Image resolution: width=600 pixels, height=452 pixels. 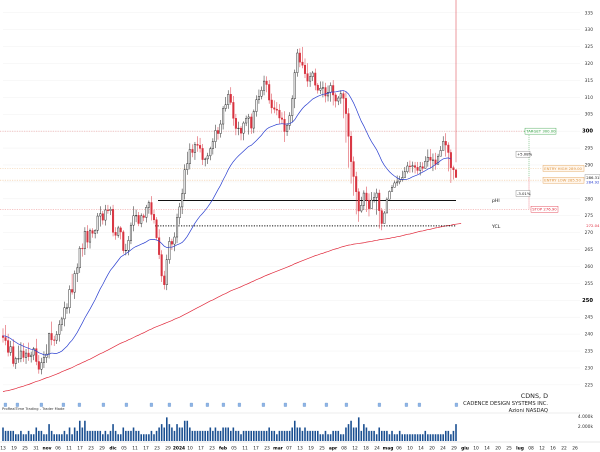 I want to click on date-tick-label: 25, so click(x=25, y=449).